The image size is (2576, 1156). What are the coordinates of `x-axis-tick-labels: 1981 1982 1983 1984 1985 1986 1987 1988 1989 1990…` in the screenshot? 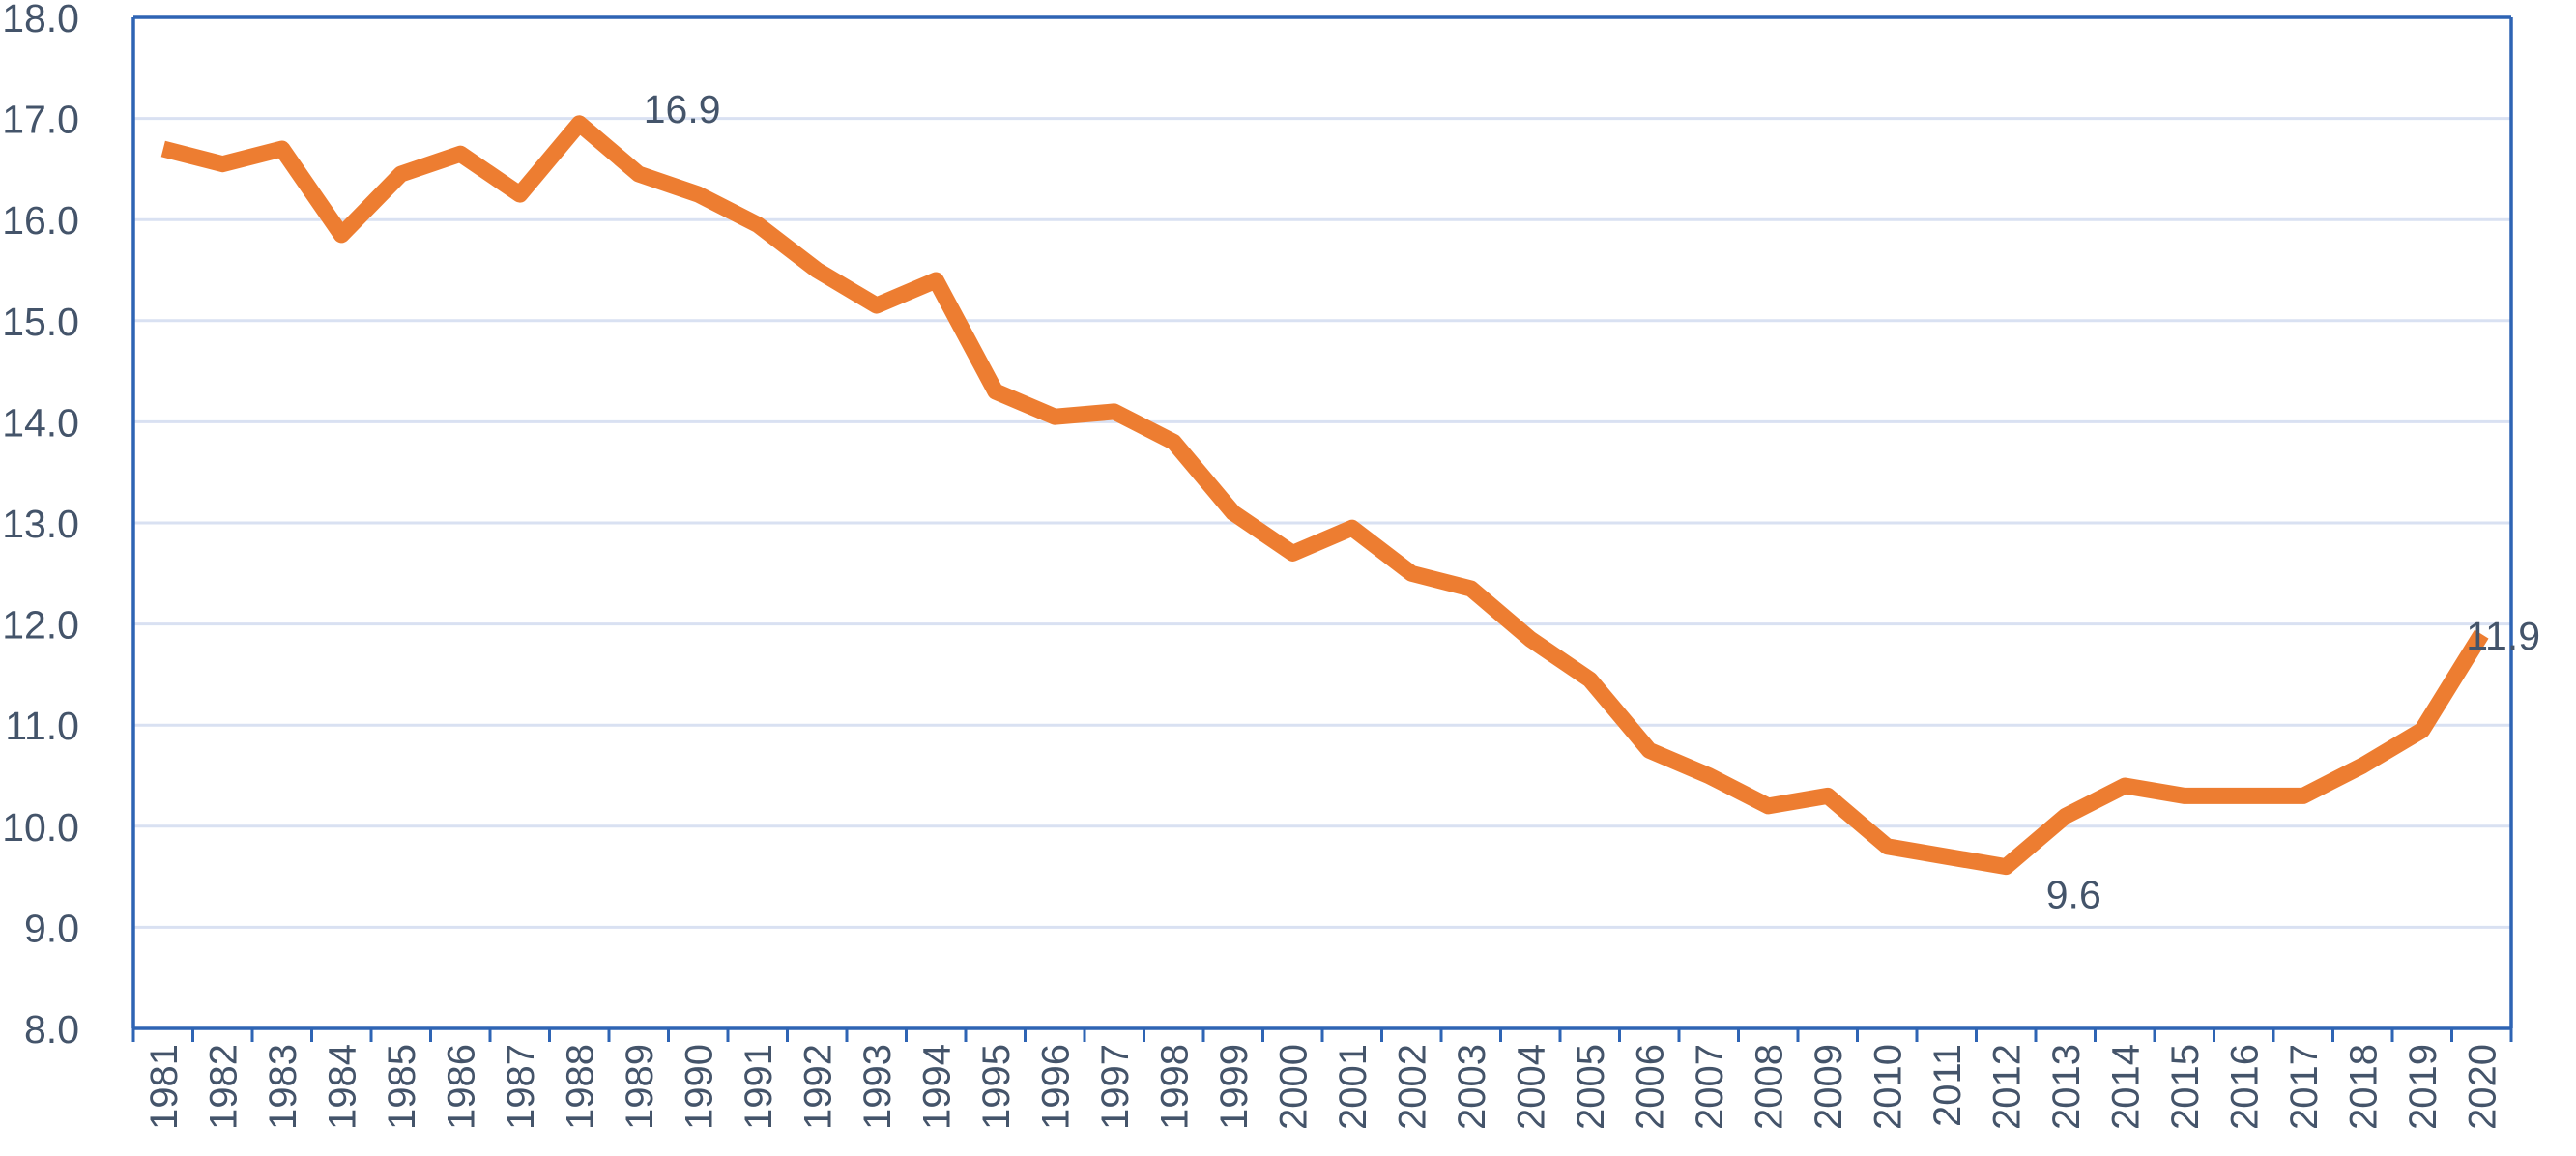 It's located at (1323, 1087).